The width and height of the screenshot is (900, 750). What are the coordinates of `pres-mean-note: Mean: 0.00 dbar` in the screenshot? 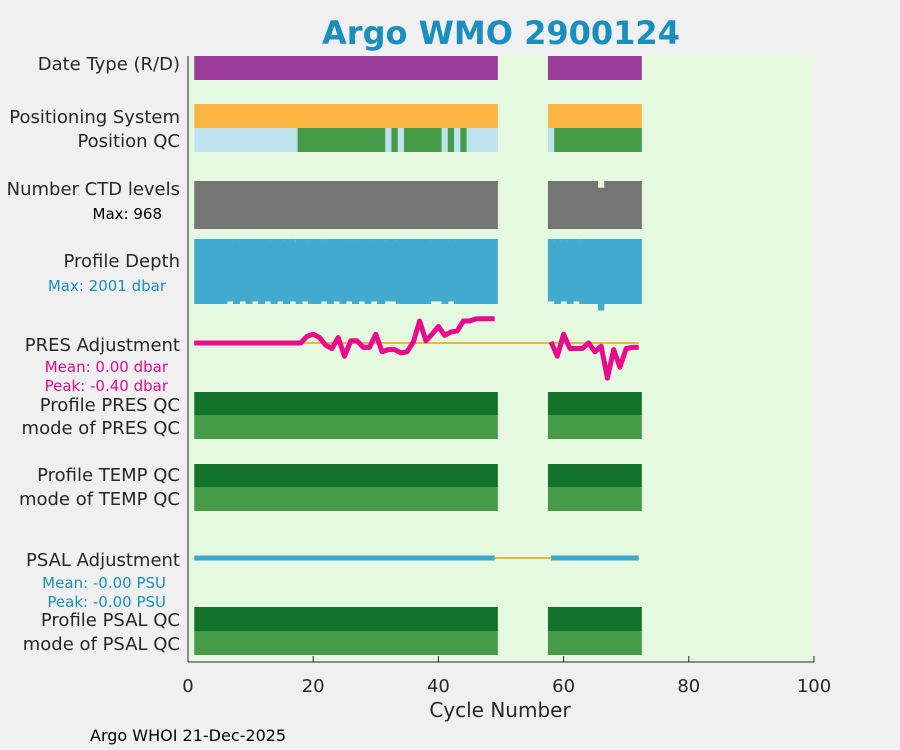 It's located at (107, 367).